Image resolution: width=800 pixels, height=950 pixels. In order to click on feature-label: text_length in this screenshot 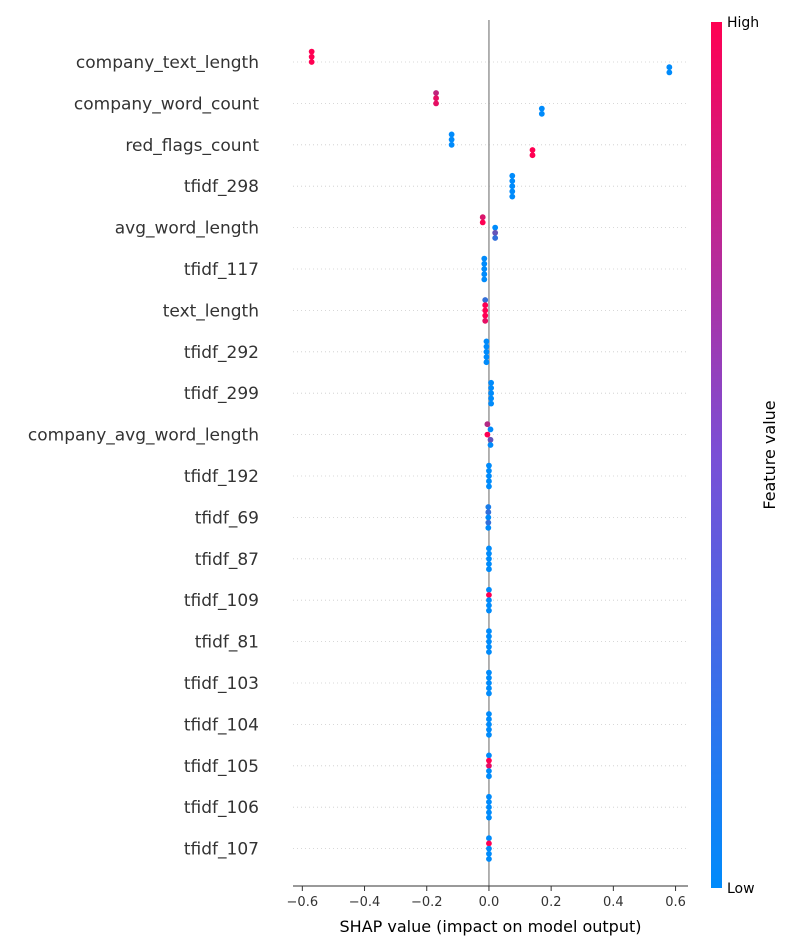, I will do `click(211, 311)`.